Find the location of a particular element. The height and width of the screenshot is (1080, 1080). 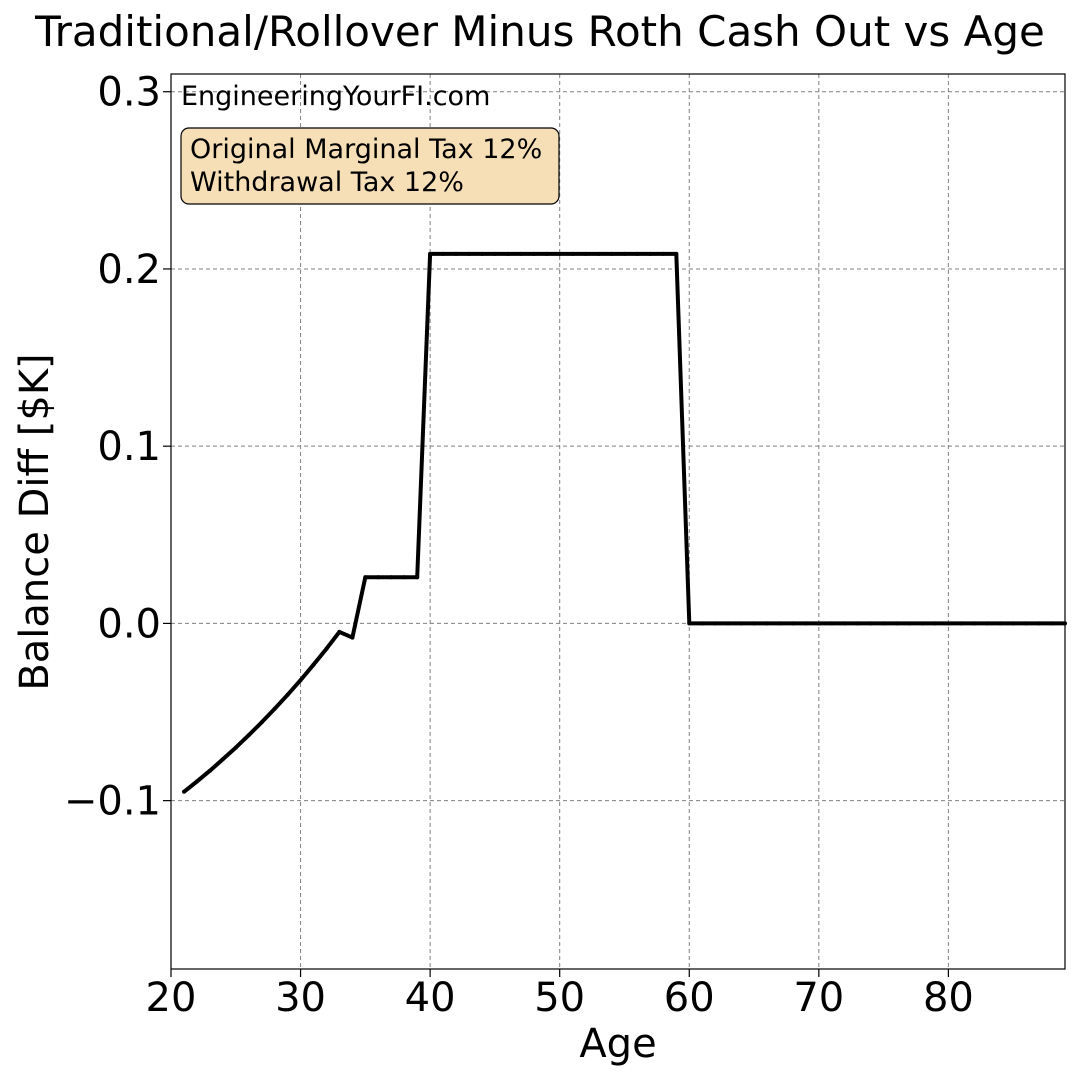

x-tick-label: 30 is located at coordinates (300, 998).